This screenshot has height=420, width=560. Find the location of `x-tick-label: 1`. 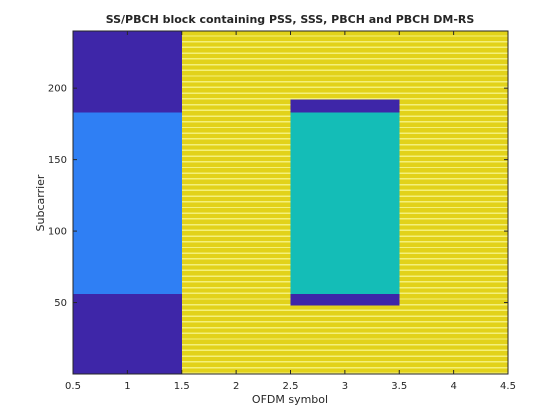

x-tick-label: 1 is located at coordinates (127, 386).